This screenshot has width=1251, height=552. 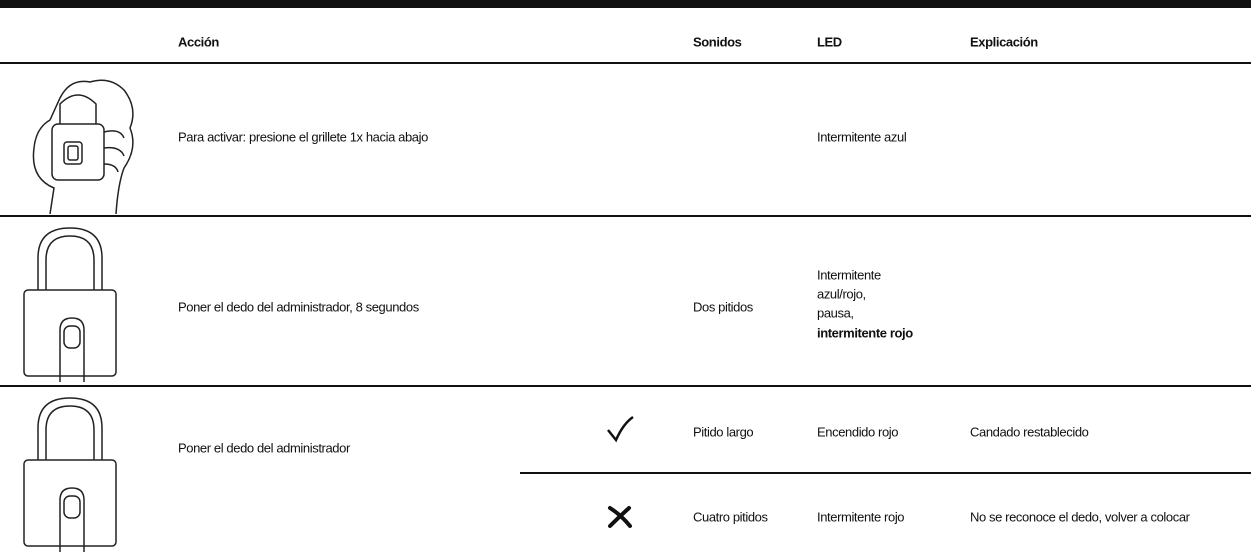 What do you see at coordinates (865, 333) in the screenshot?
I see `led-bold: intermitente rojo` at bounding box center [865, 333].